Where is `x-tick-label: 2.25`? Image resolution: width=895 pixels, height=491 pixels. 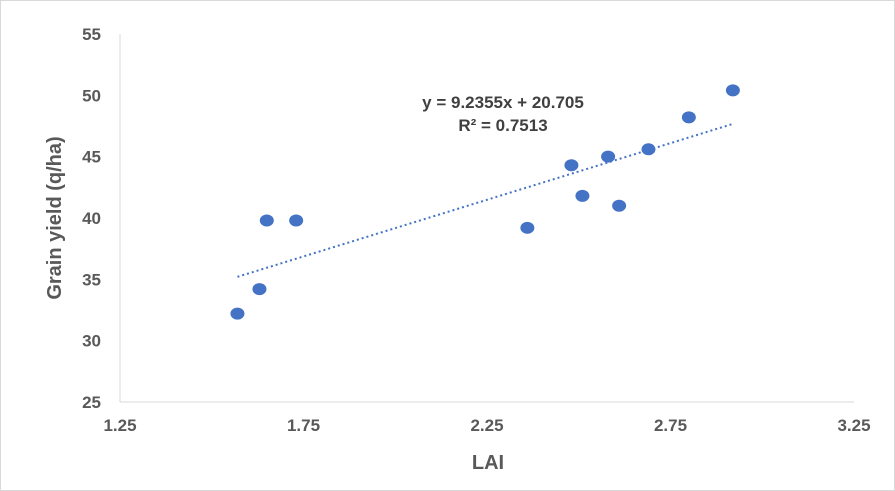 x-tick-label: 2.25 is located at coordinates (486, 425).